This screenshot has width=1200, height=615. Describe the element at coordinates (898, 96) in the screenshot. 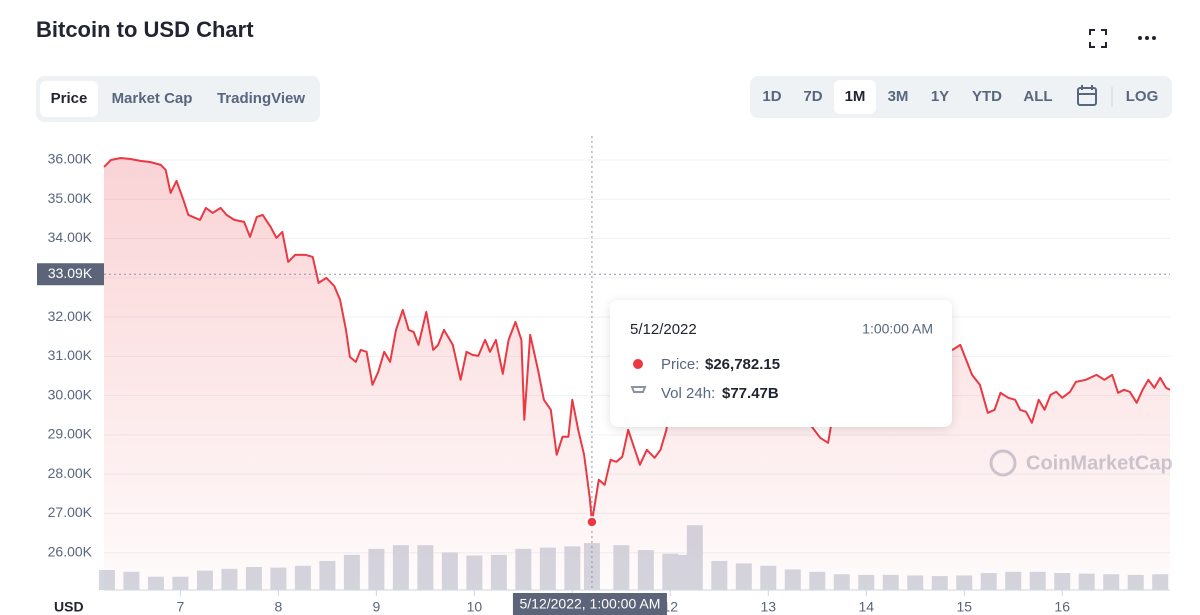

I see `range-button: 3M` at that location.